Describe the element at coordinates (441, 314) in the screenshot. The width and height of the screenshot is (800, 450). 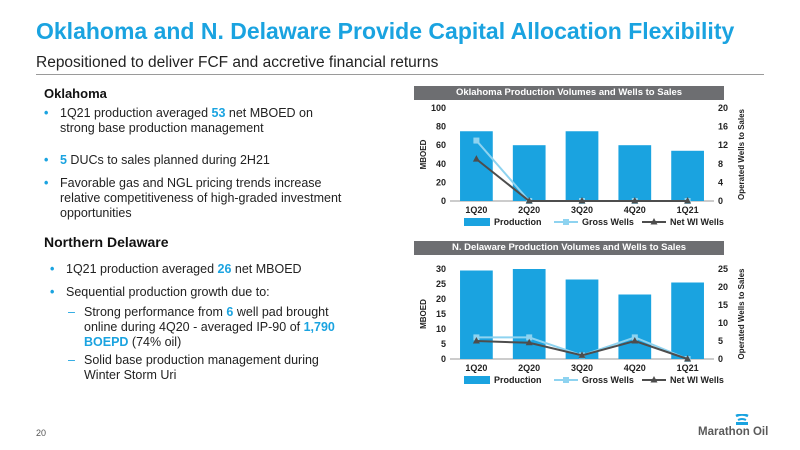
I see `y-tick-label: 15` at that location.